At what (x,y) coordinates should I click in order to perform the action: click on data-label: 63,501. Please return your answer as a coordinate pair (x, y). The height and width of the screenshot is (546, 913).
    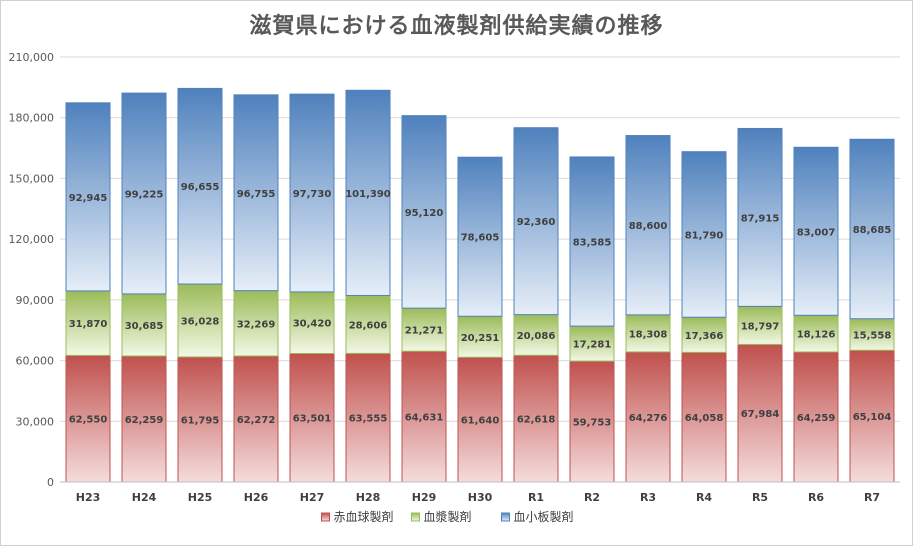
    Looking at the image, I should click on (312, 419).